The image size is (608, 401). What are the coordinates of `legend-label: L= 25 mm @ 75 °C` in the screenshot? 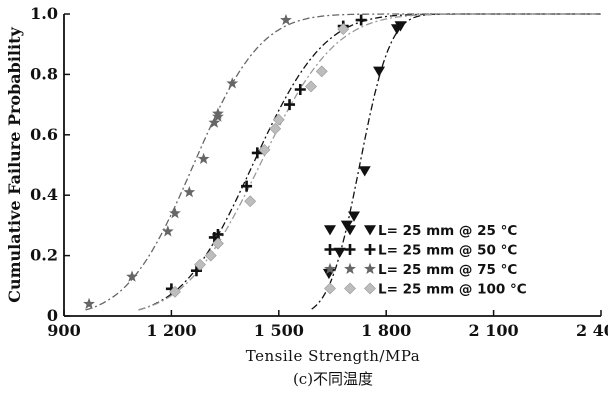 It's located at (447, 270).